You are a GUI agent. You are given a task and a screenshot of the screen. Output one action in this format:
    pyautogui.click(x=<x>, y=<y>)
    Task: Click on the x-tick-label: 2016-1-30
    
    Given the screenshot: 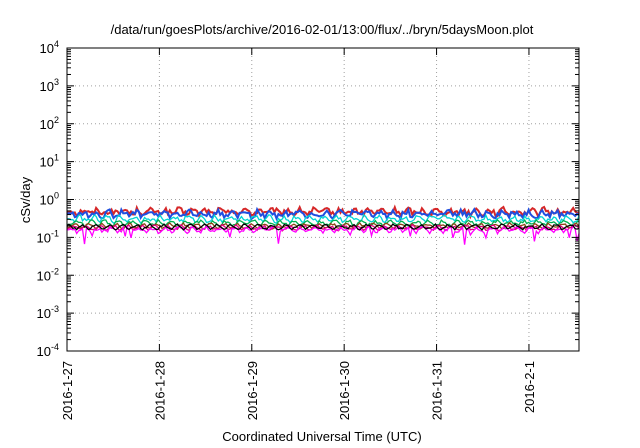 What is the action you would take?
    pyautogui.click(x=344, y=390)
    